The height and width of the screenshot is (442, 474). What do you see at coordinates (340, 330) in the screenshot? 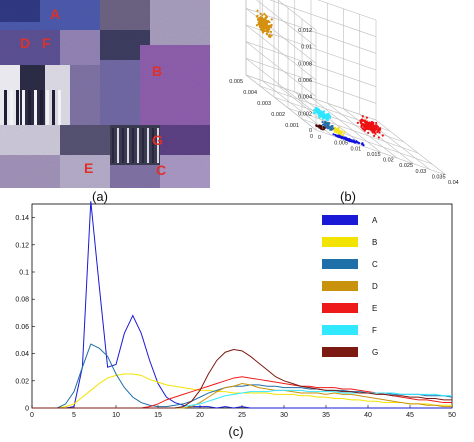
I see `legend-swatch-f` at bounding box center [340, 330].